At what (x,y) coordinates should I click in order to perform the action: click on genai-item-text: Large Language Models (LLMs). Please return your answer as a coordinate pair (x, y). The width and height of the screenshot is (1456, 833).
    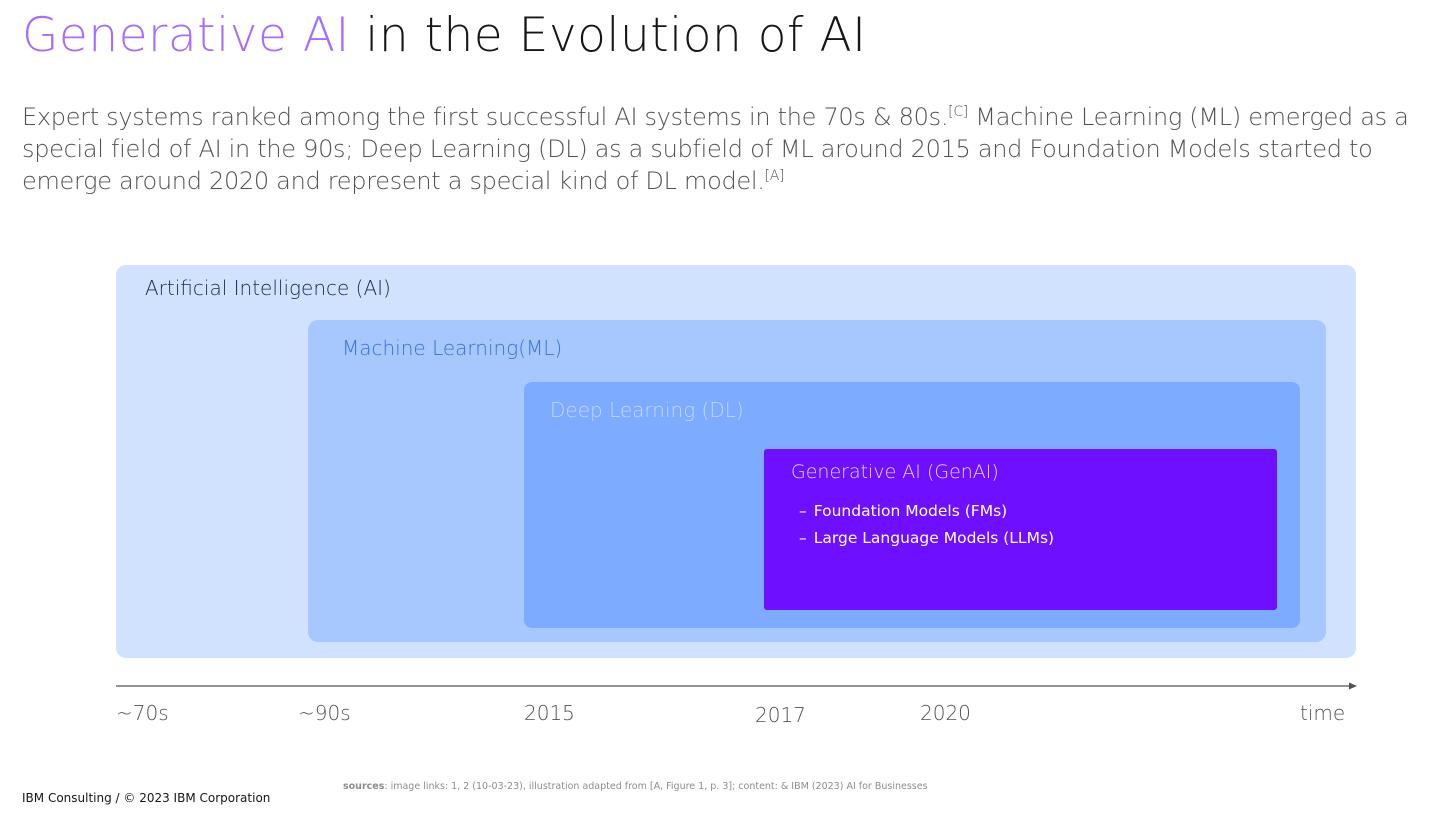
    Looking at the image, I should click on (934, 538).